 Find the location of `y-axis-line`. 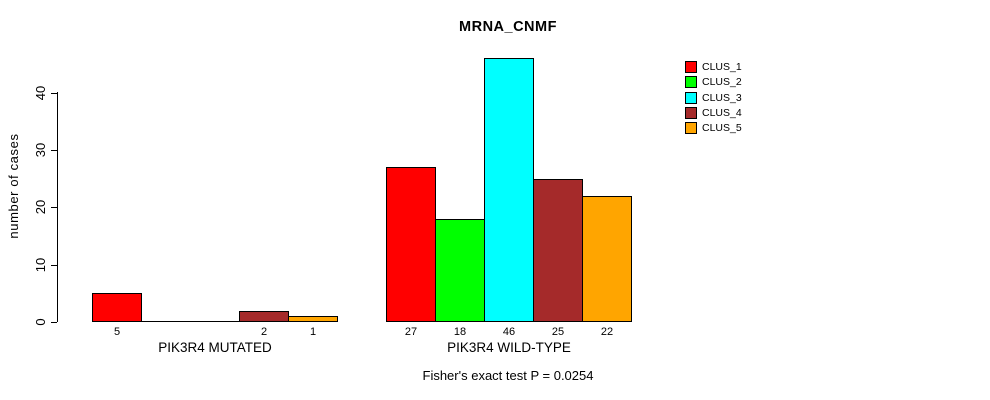

y-axis-line is located at coordinates (57, 207).